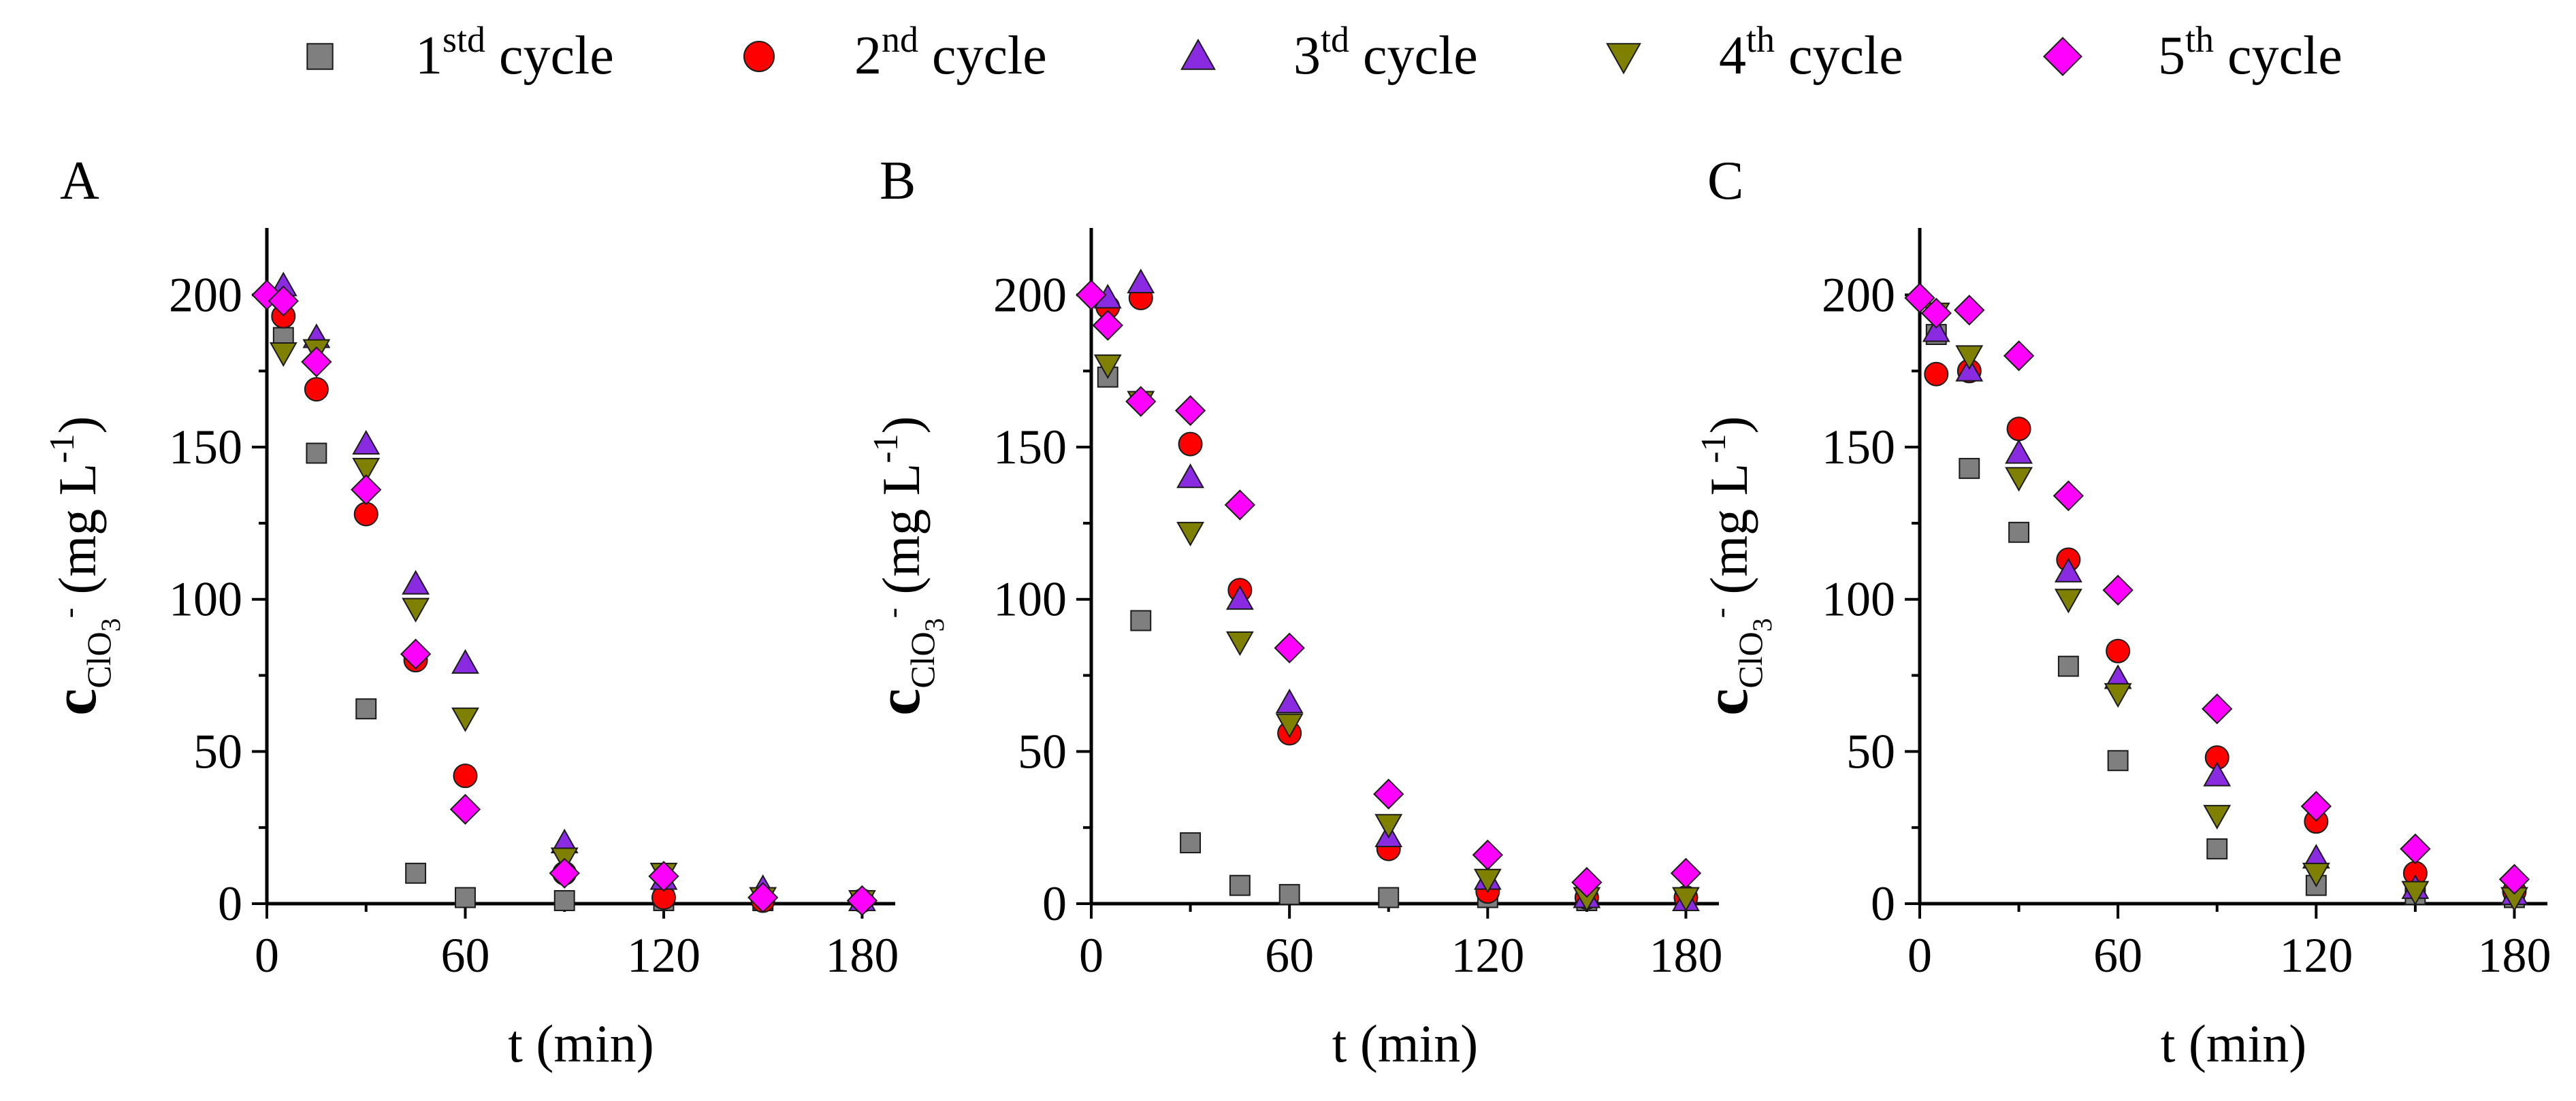 The width and height of the screenshot is (2576, 1101). I want to click on data-points, so click(2217, 597).